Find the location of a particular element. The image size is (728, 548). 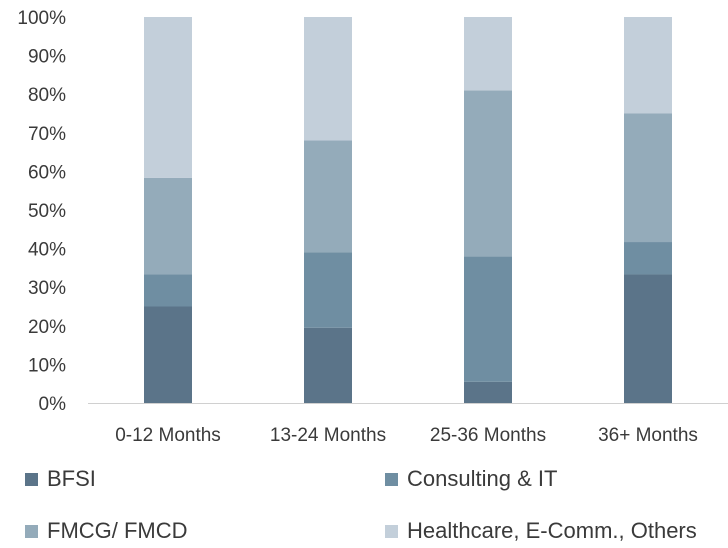

y-tick-label: 20% is located at coordinates (47, 327).